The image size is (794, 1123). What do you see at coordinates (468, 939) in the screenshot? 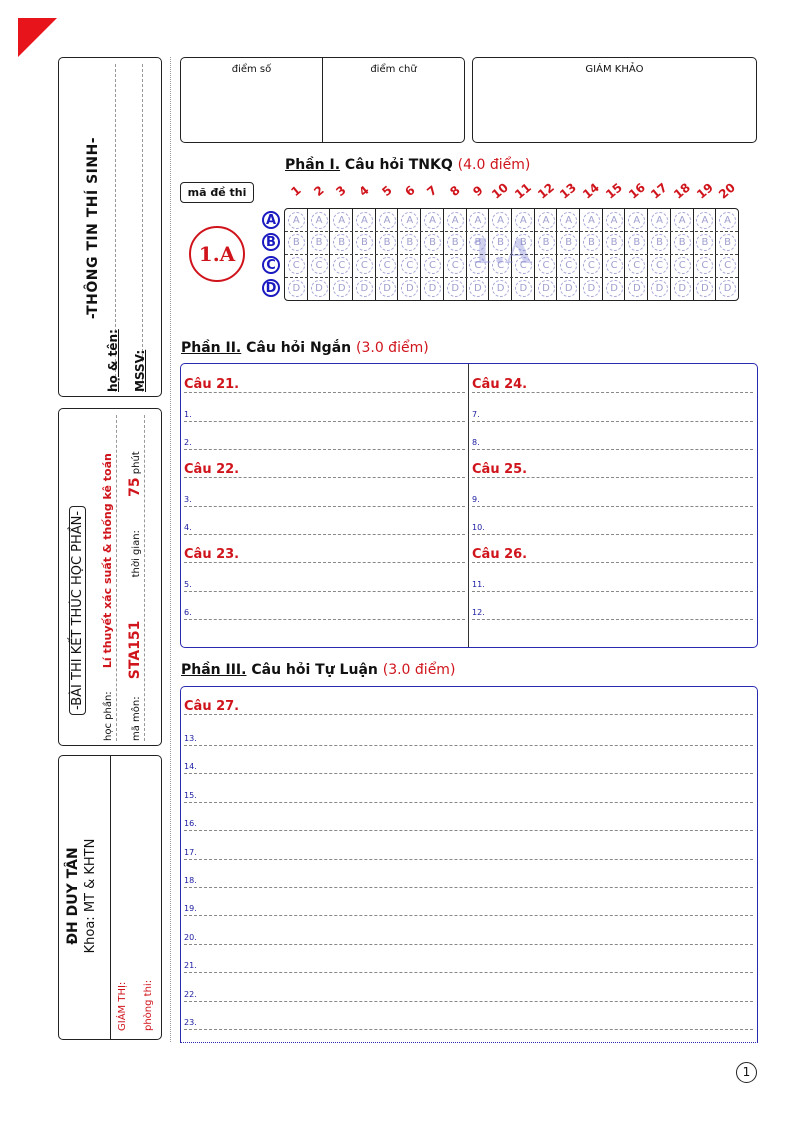
I see `answer-line: 20.` at bounding box center [468, 939].